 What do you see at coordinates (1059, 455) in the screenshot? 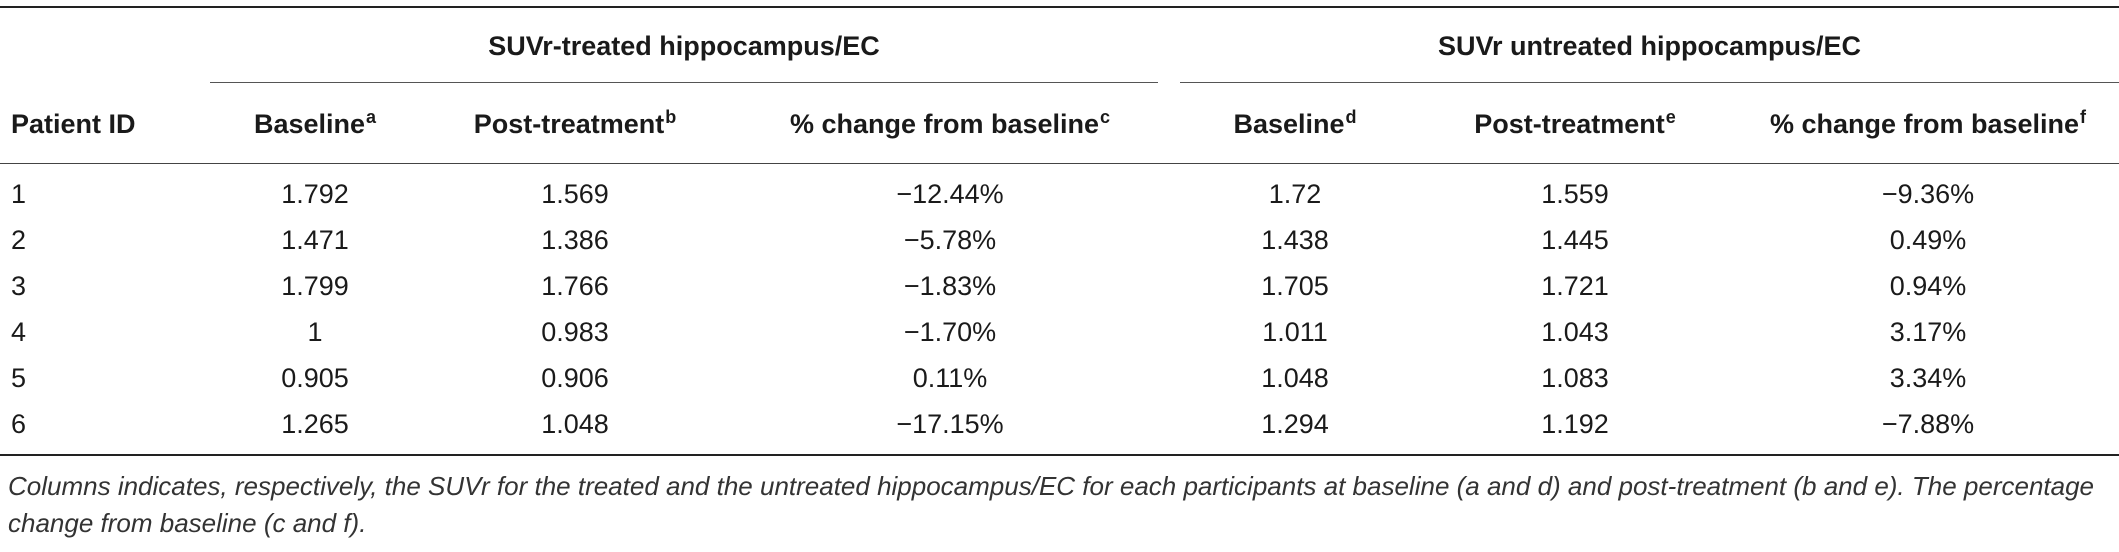
I see `bottom-rule` at bounding box center [1059, 455].